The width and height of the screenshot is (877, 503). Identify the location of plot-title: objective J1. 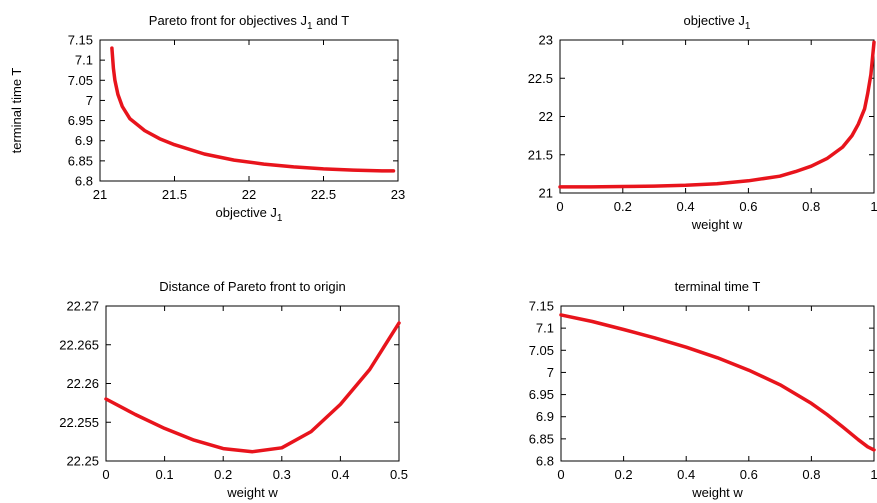
(717, 22).